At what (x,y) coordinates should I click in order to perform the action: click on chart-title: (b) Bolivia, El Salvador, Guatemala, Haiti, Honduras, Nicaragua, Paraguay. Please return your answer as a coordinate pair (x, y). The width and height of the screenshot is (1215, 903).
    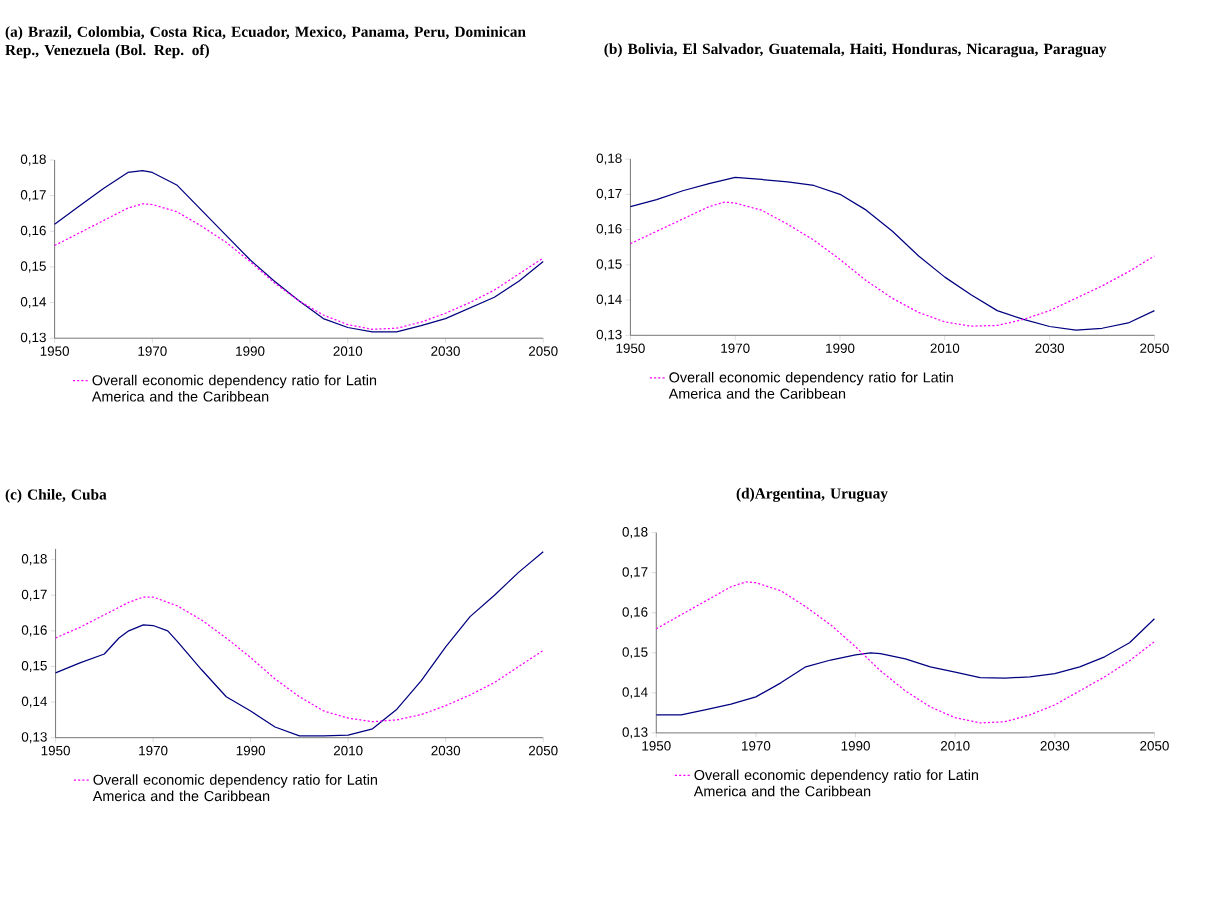
    Looking at the image, I should click on (855, 50).